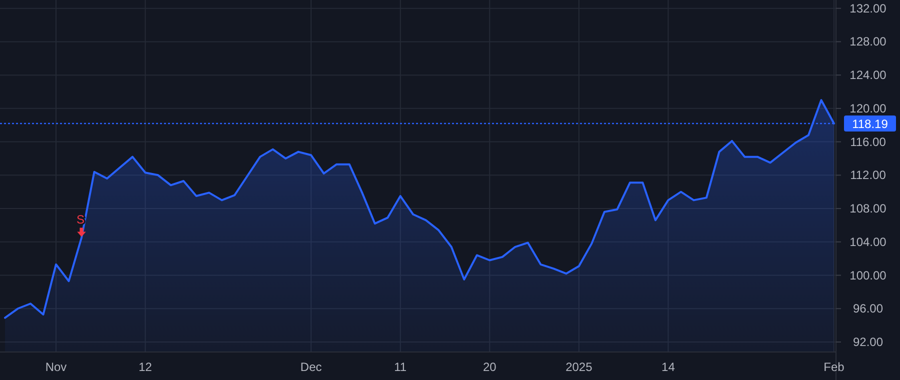 This screenshot has height=380, width=900. I want to click on x-tick-label: Nov, so click(56, 367).